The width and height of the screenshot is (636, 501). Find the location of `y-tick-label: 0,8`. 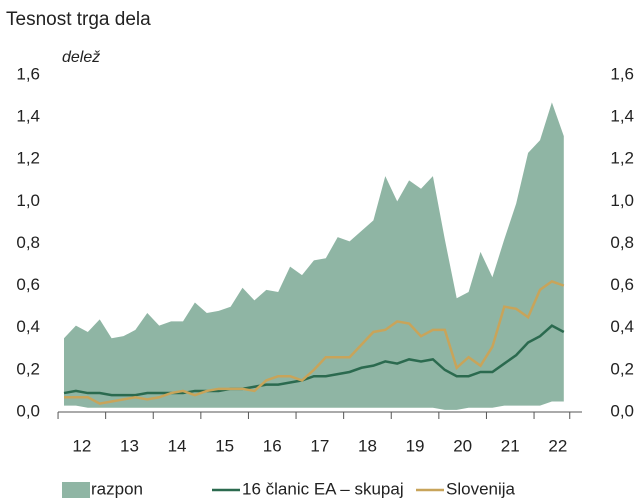

y-tick-label: 0,8 is located at coordinates (28, 242).